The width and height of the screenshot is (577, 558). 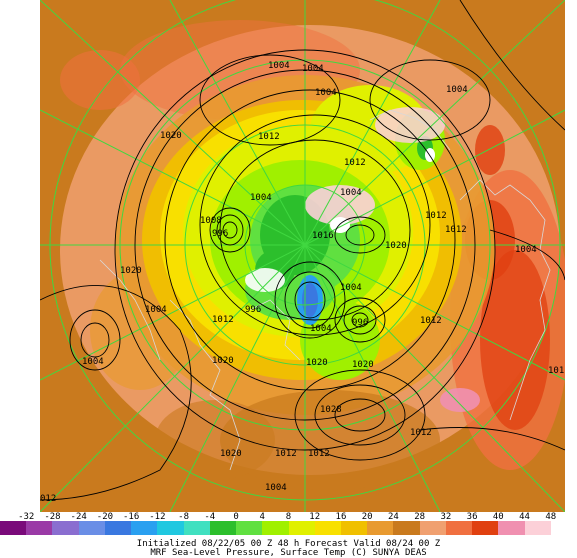 I want to click on colorbar-tick-label: 40, so click(x=498, y=517).